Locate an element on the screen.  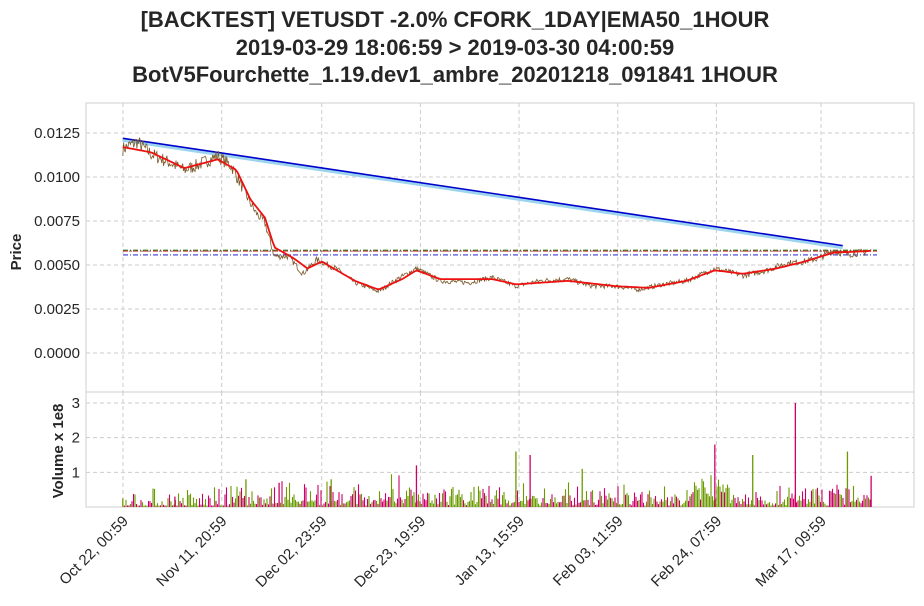
volume-tick-label: 3 is located at coordinates (76, 403).